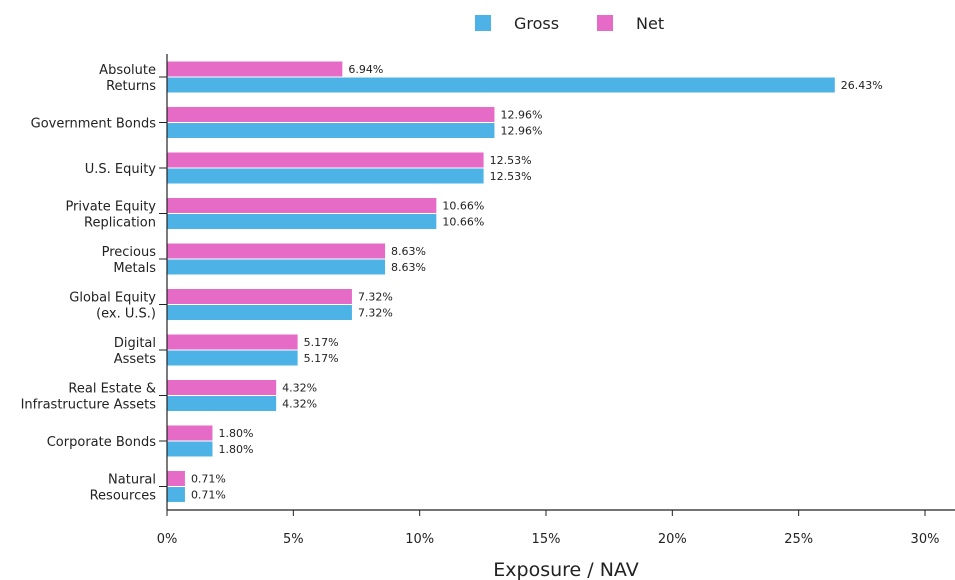 This screenshot has height=580, width=955. I want to click on value-label-gross: 12.96%, so click(521, 131).